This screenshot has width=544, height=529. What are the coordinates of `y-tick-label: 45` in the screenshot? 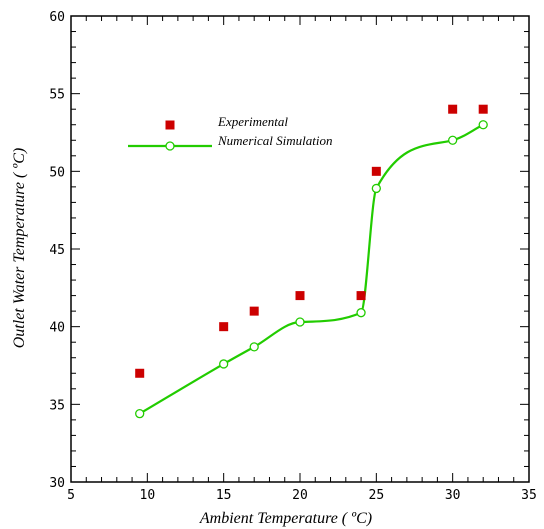 It's located at (57, 250).